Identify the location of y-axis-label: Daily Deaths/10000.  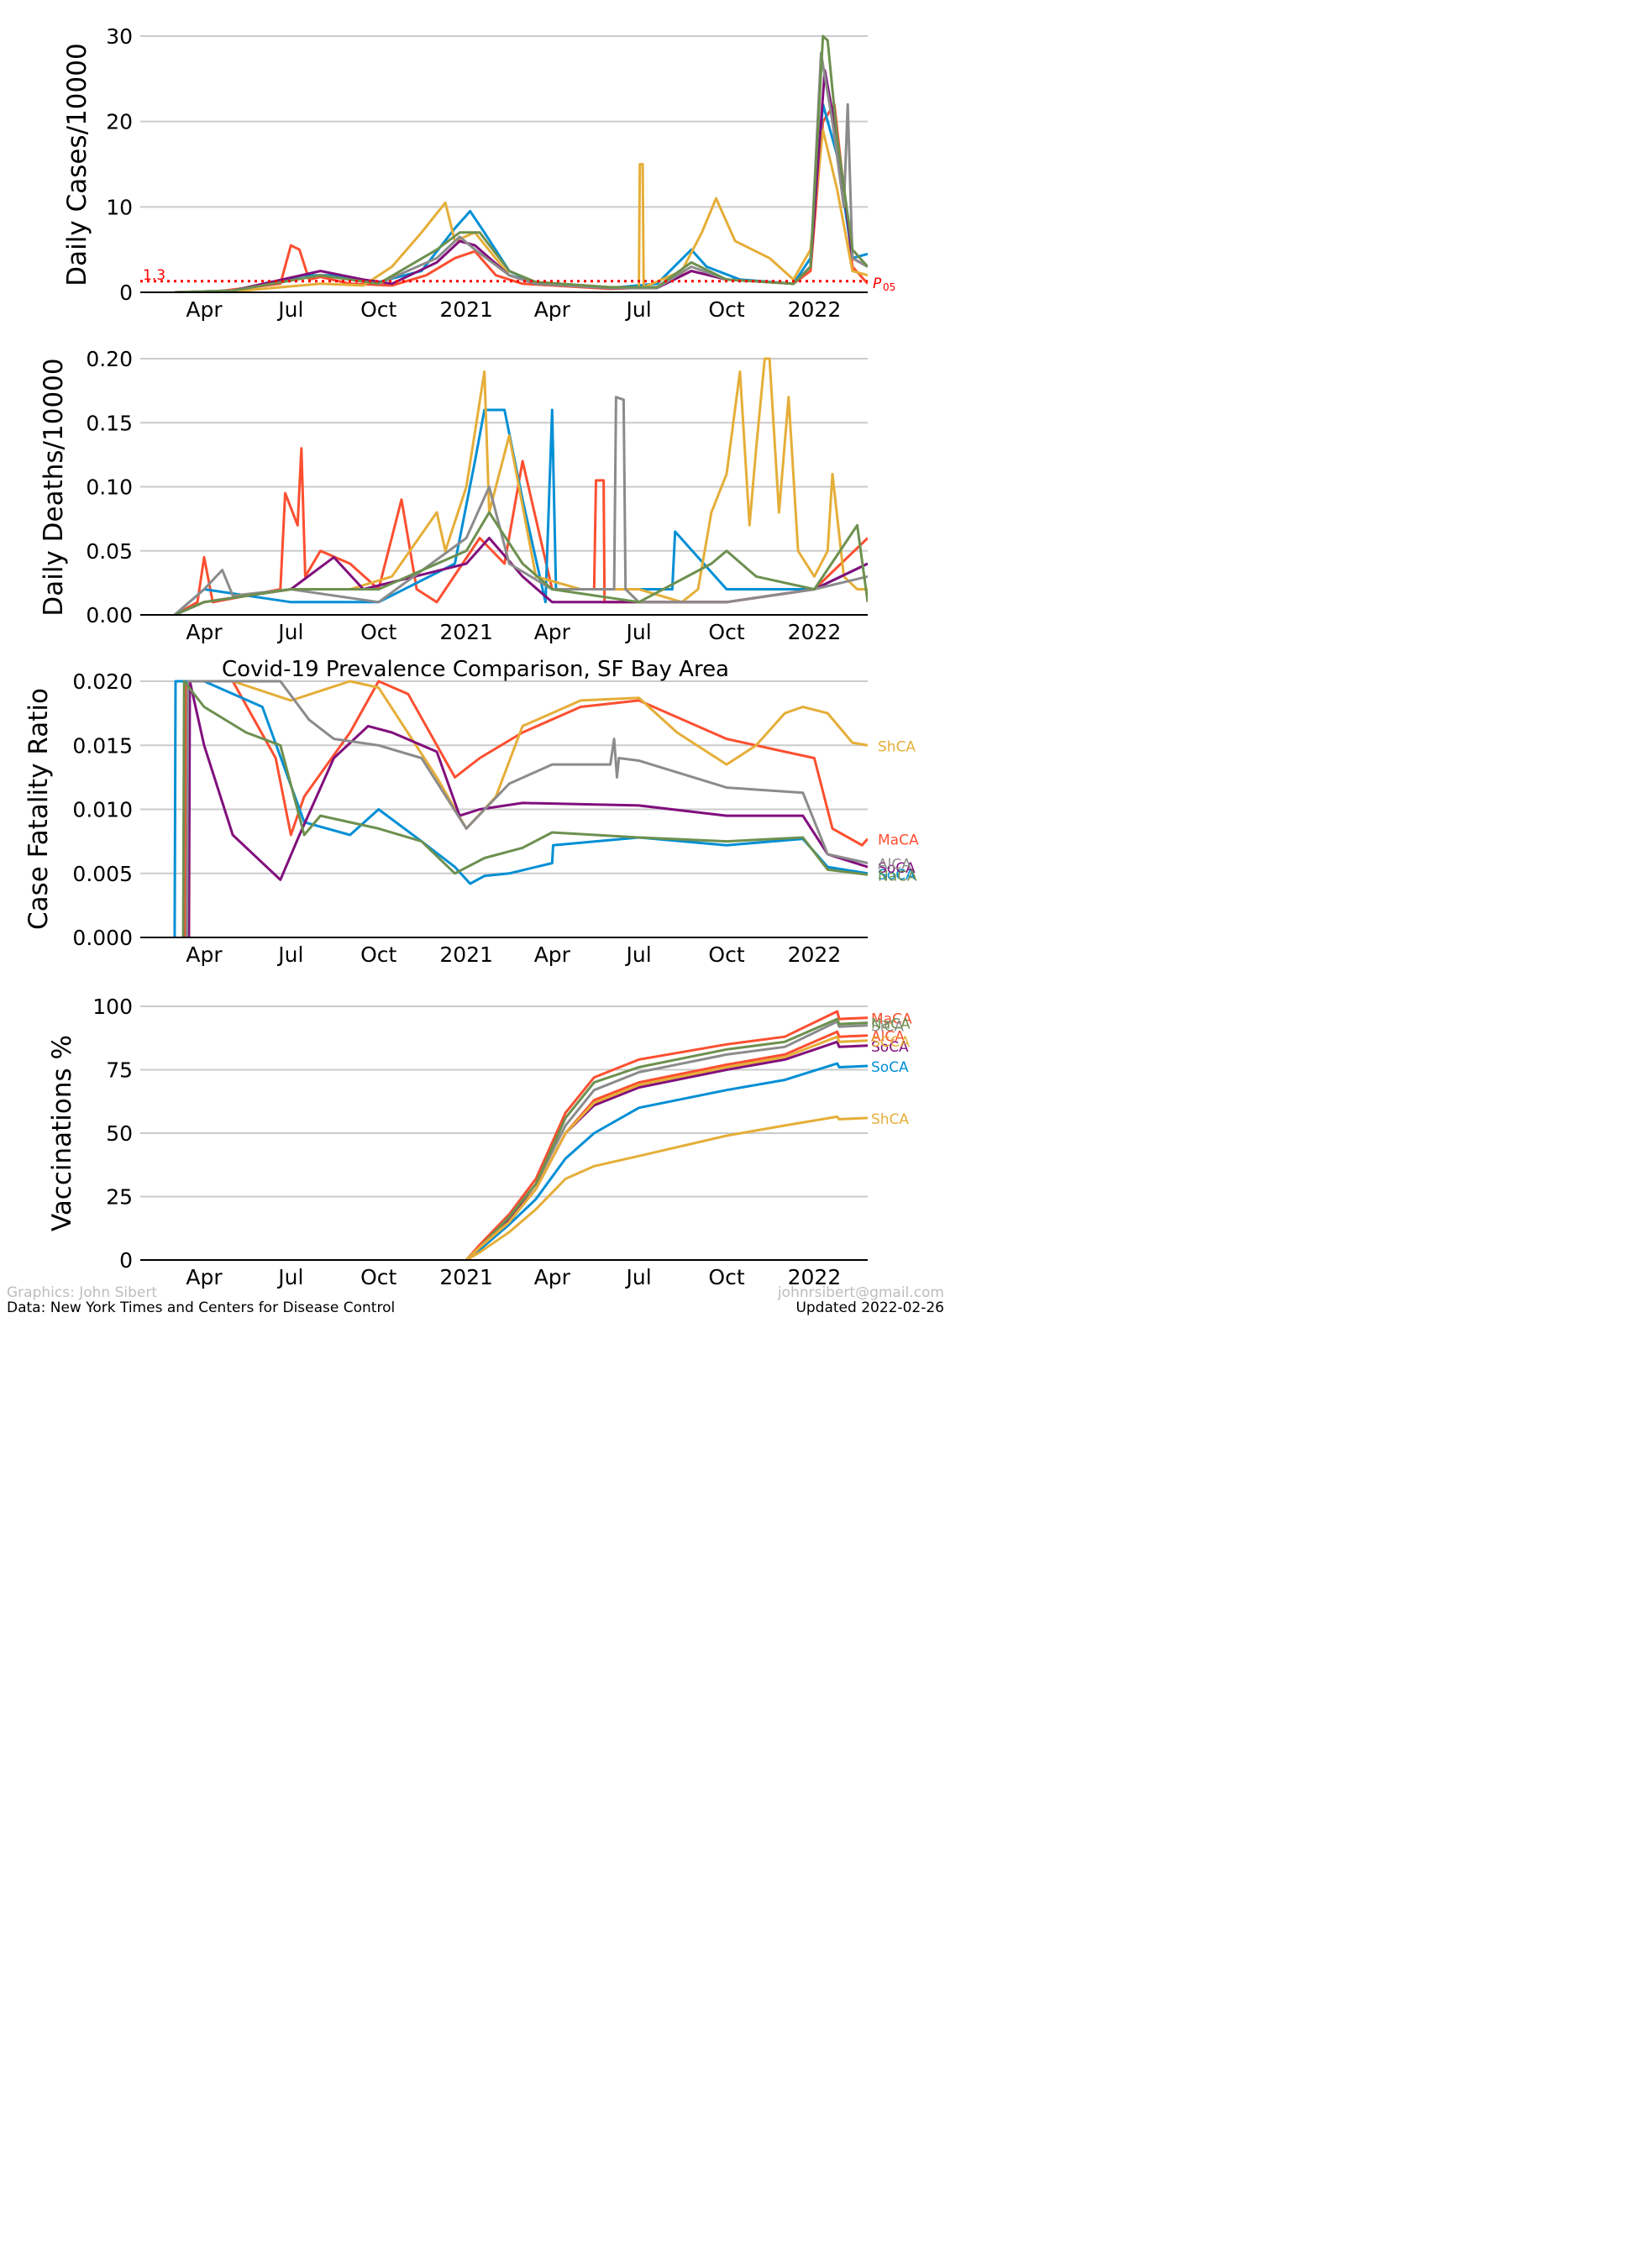
(54, 487).